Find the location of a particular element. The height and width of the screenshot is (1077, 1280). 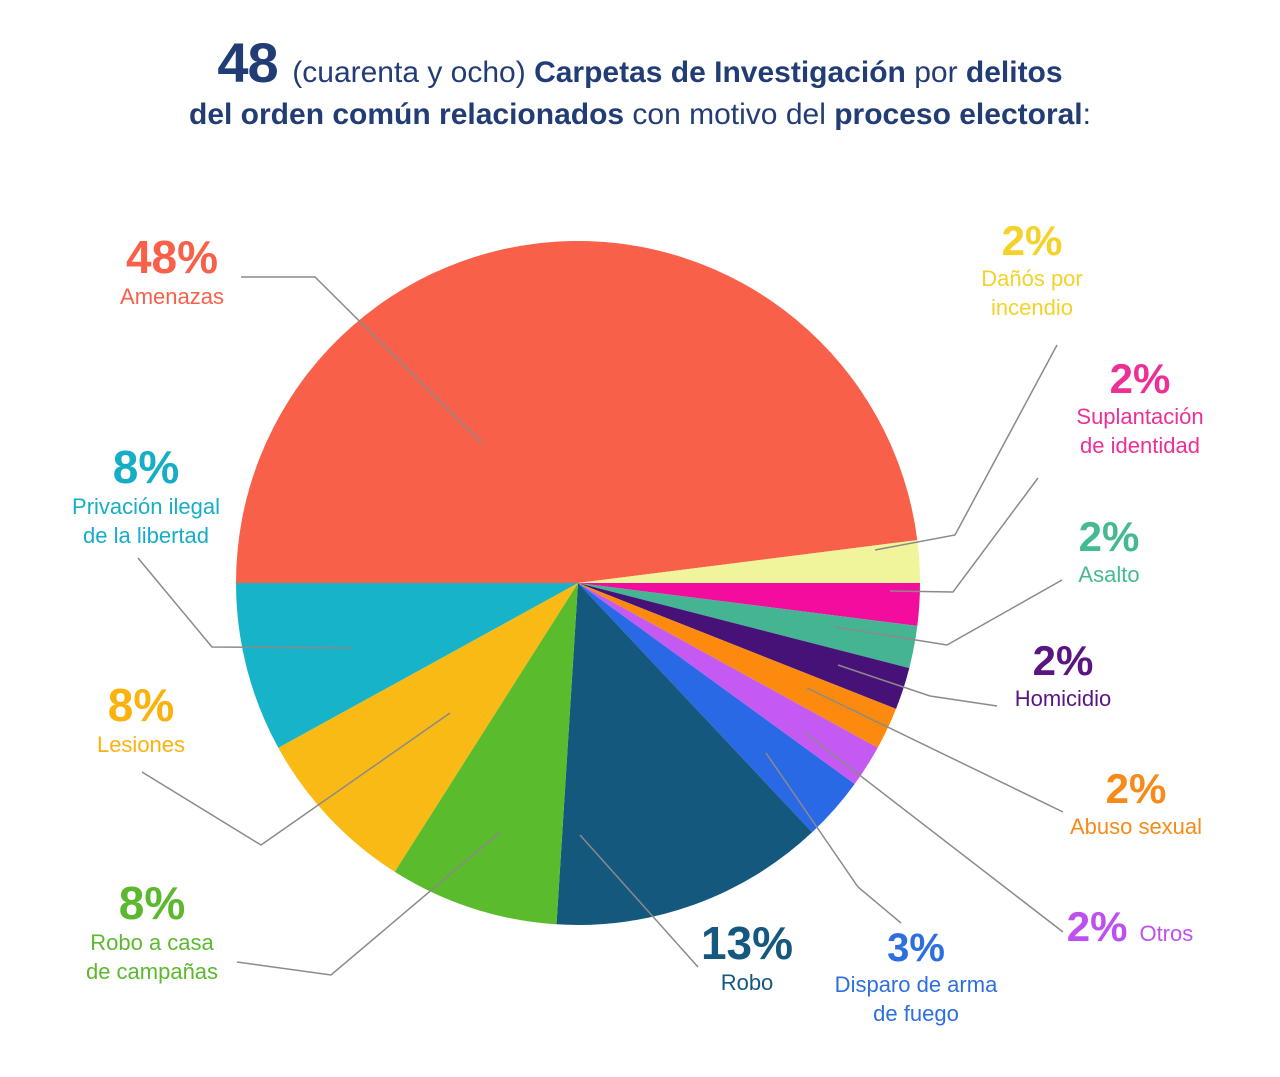

leader-line-amenazas is located at coordinates (362, 360).